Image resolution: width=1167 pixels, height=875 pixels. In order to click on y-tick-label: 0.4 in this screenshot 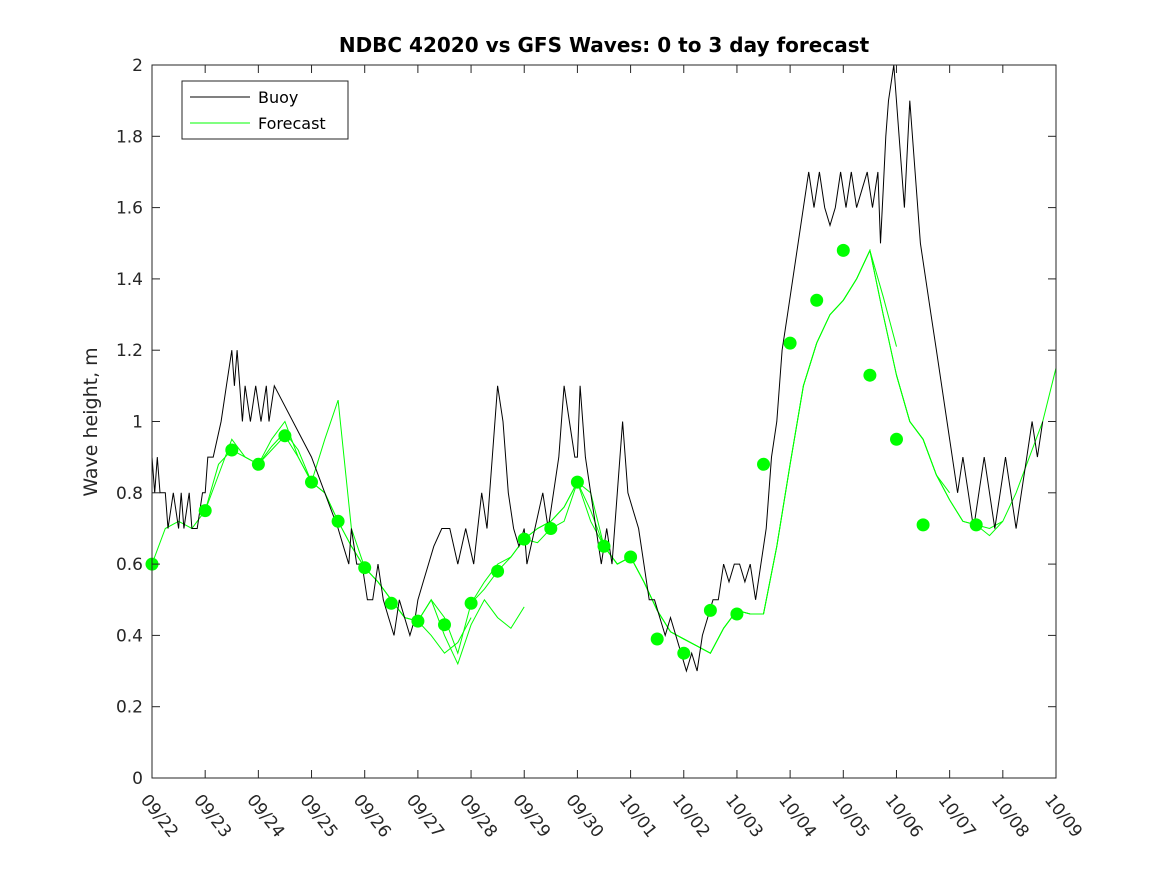, I will do `click(129, 636)`.